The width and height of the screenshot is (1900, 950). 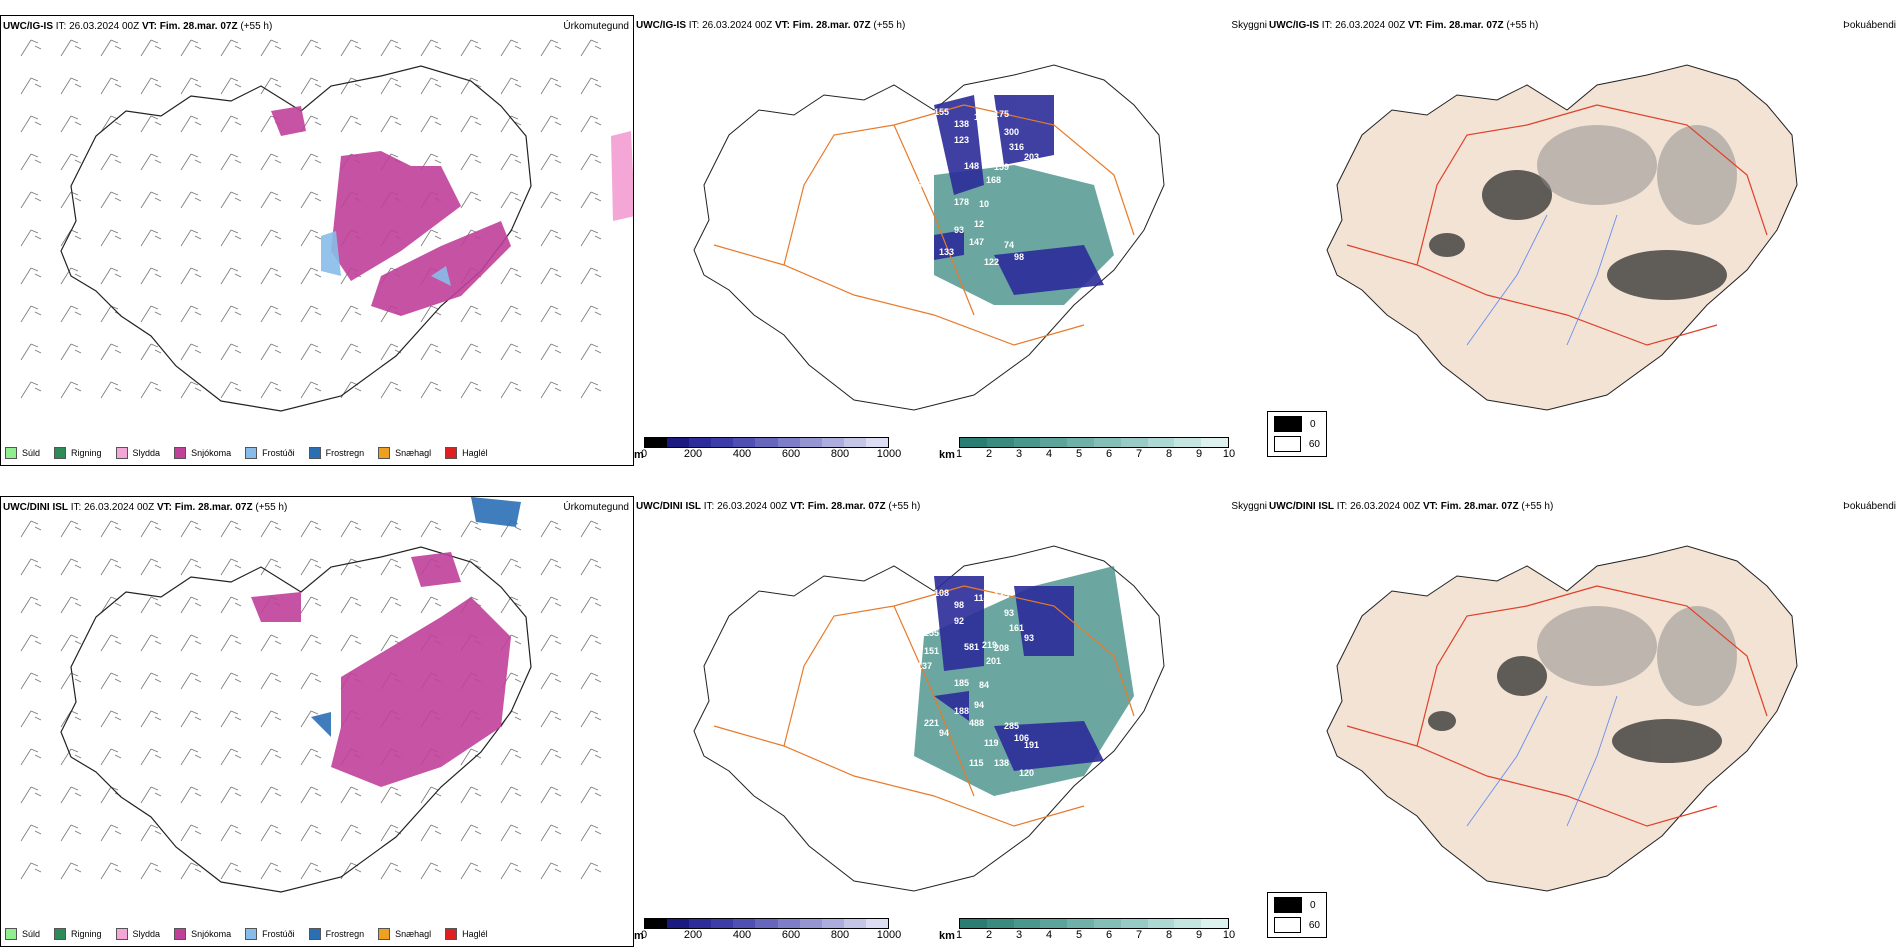 What do you see at coordinates (1199, 935) in the screenshot?
I see `scale-tick-label: 9` at bounding box center [1199, 935].